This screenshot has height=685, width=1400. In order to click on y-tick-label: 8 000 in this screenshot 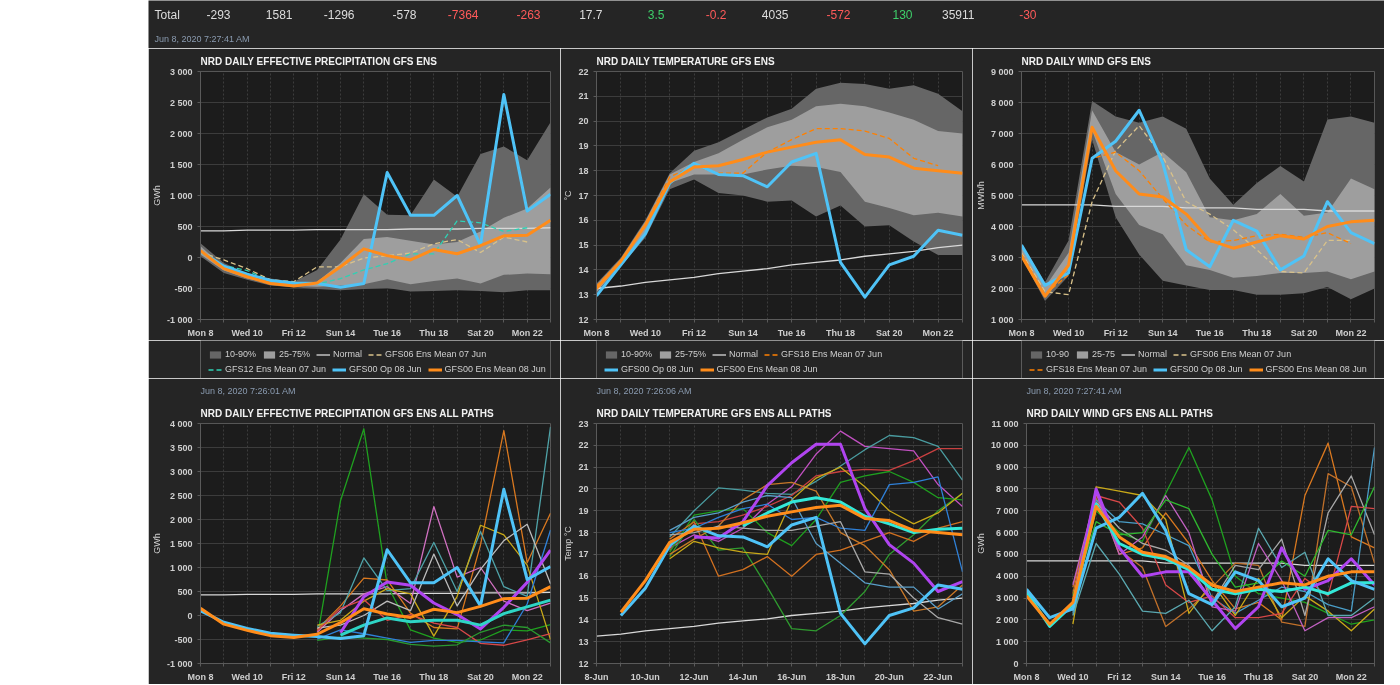, I will do `click(1007, 488)`.